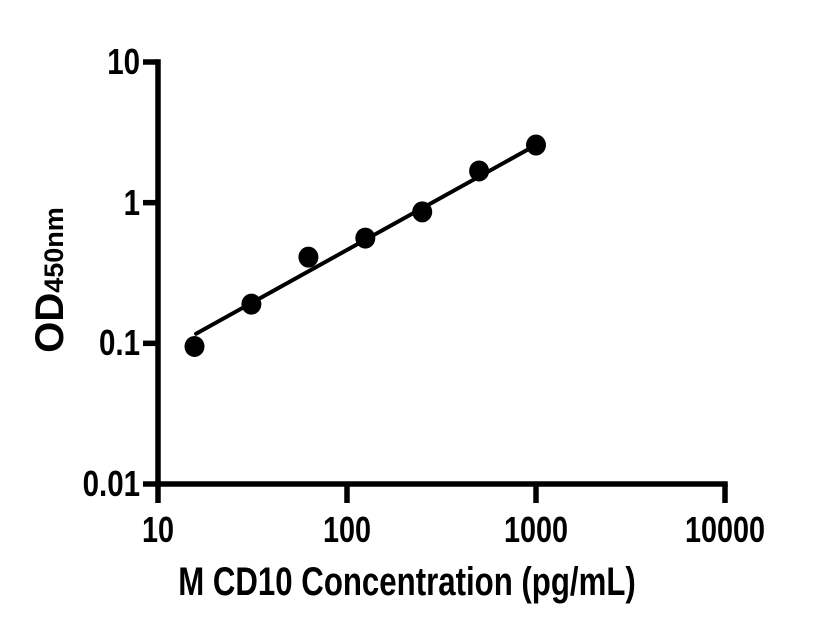 This screenshot has height=640, width=816. I want to click on y-axis-title: OD450nm, so click(50, 280).